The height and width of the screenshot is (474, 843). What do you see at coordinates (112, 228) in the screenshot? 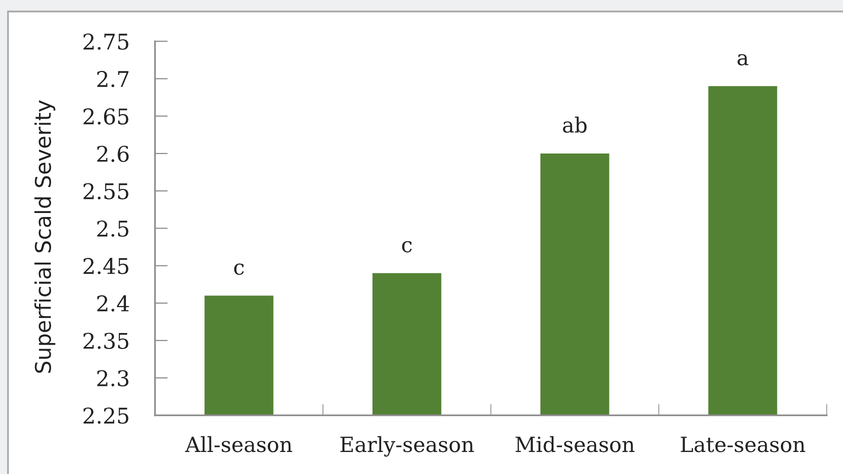
I see `y-tick-label: 2.5` at bounding box center [112, 228].